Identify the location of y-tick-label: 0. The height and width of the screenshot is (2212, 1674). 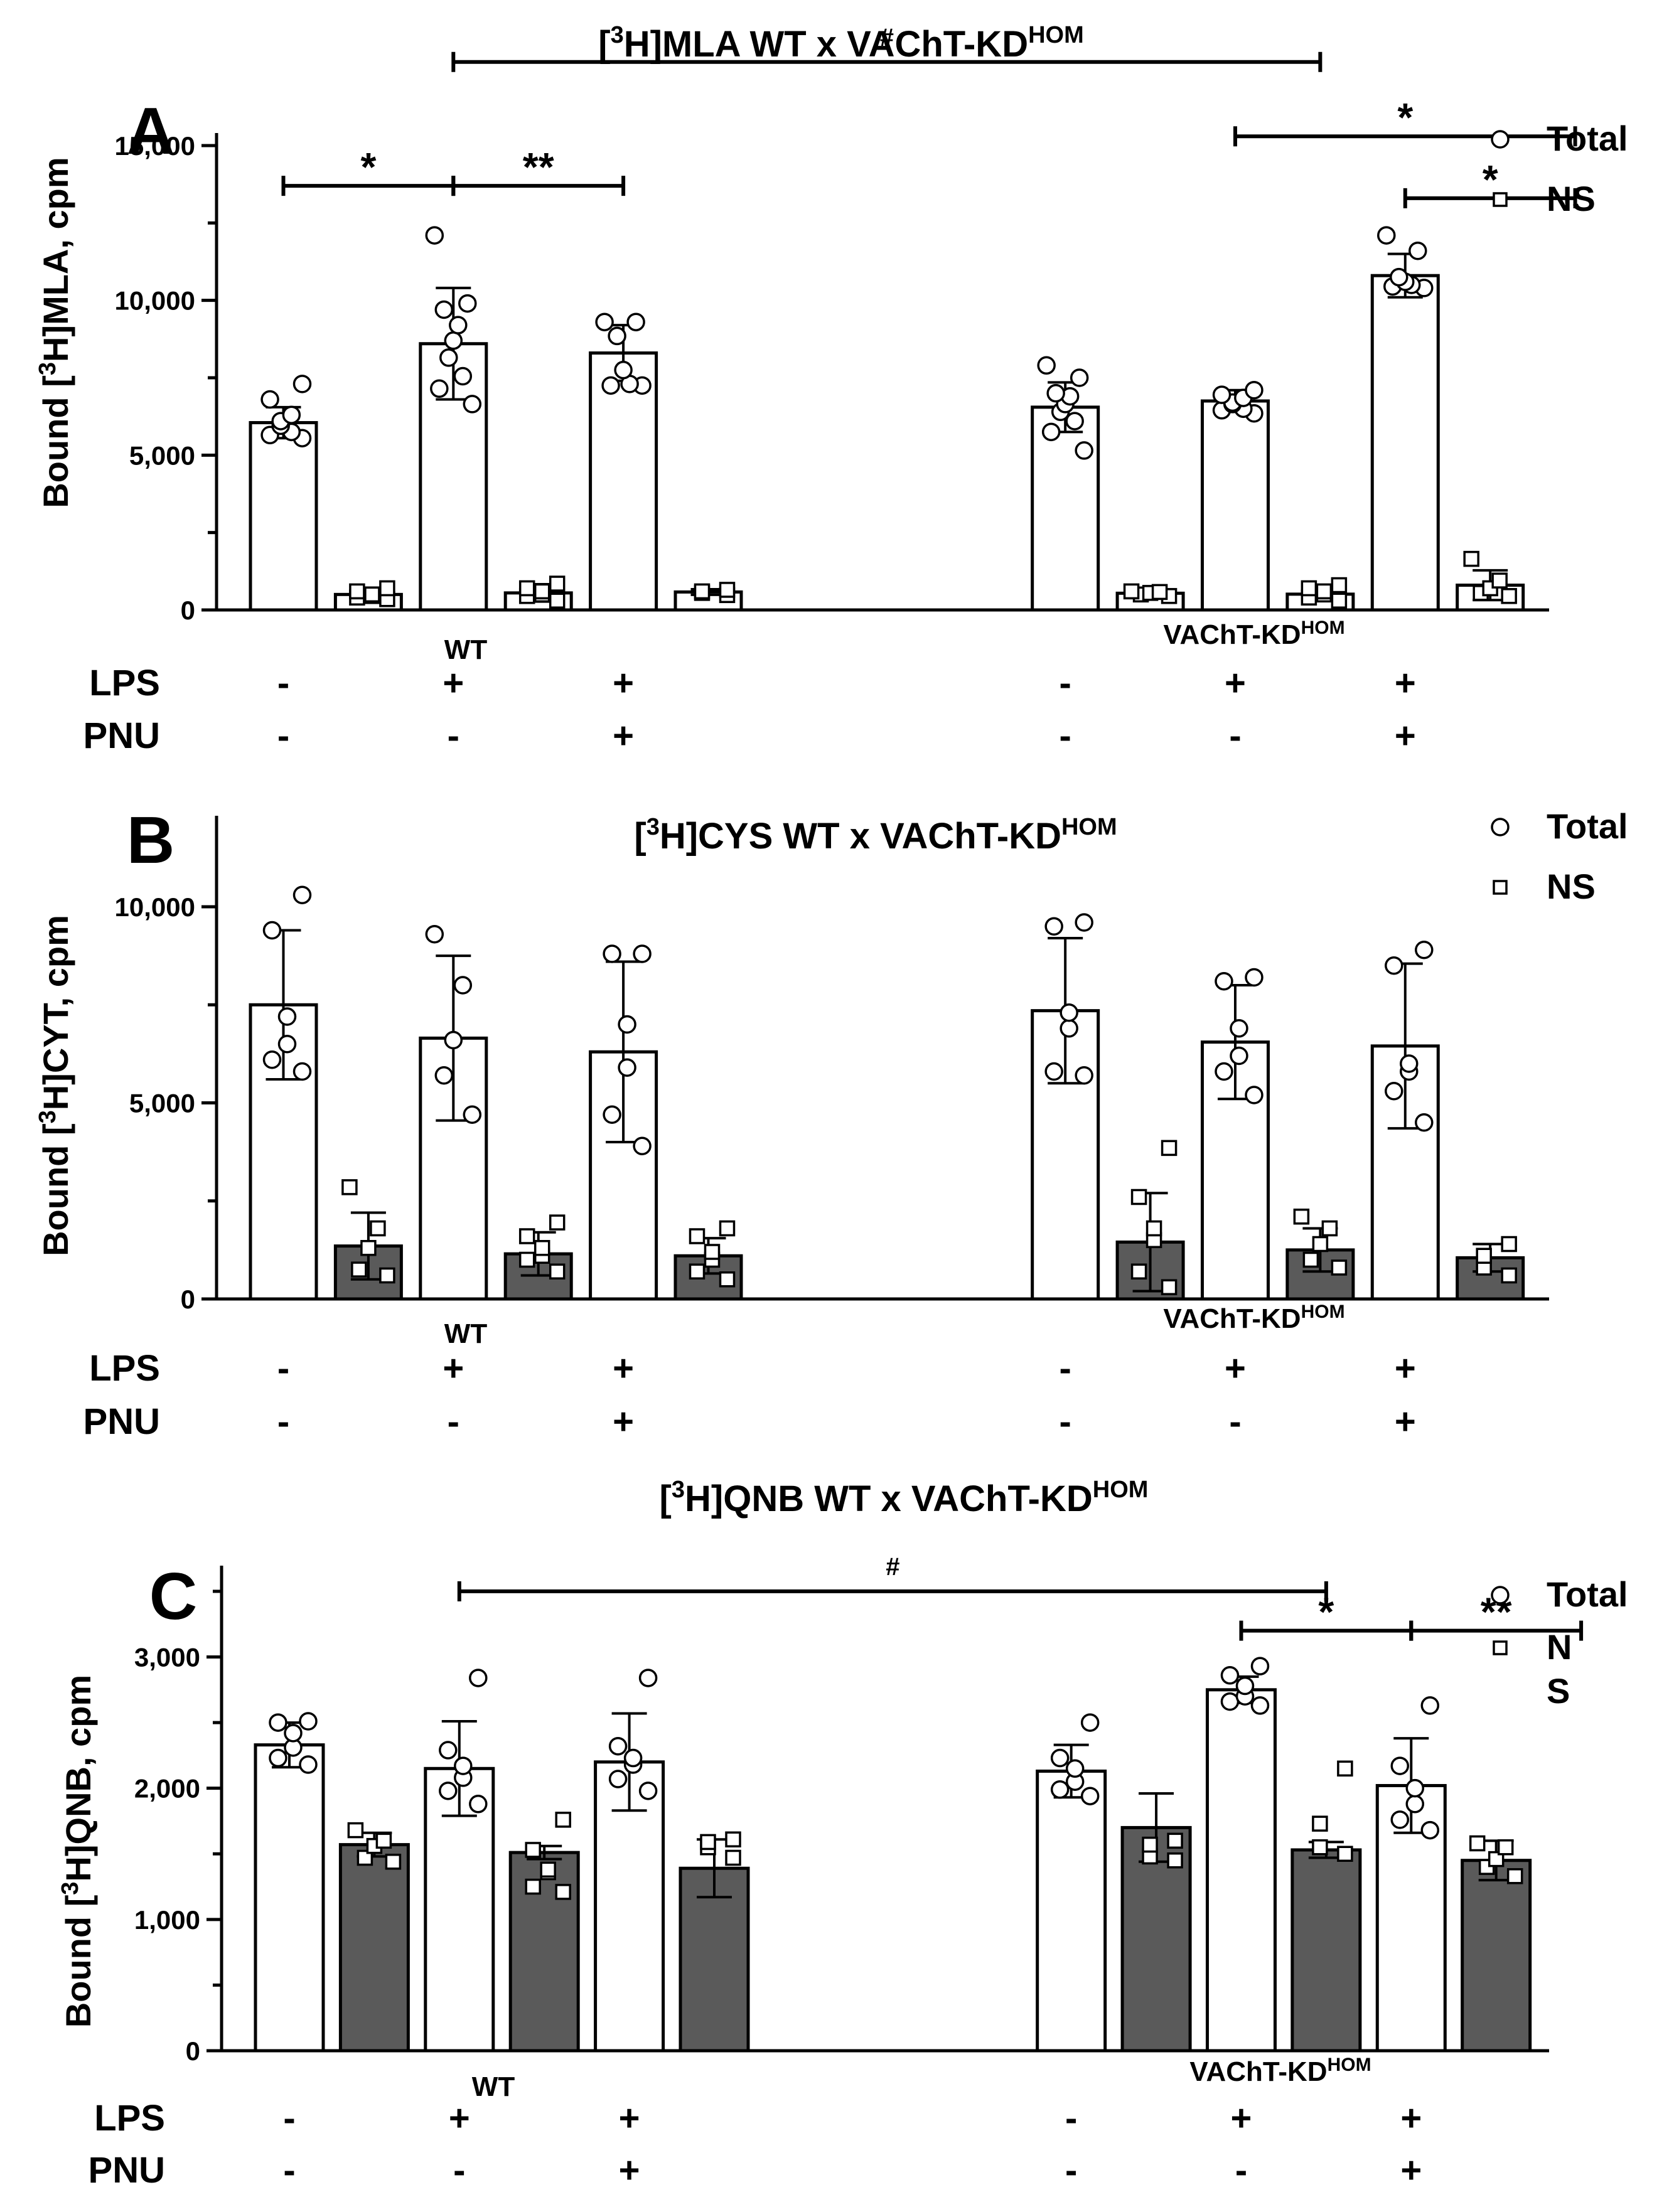
(188, 1299).